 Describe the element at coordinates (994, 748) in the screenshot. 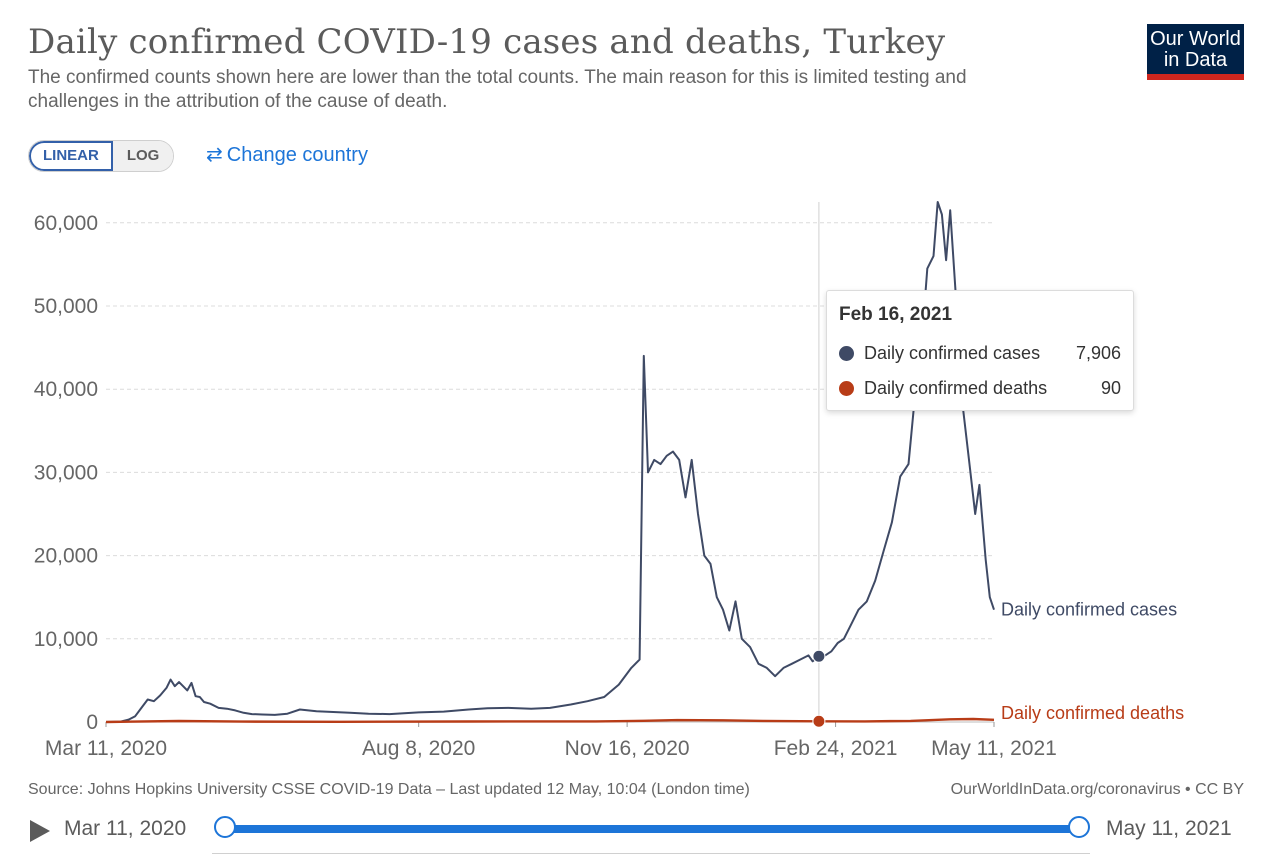

I see `x-tick-label: May 11, 2021` at that location.